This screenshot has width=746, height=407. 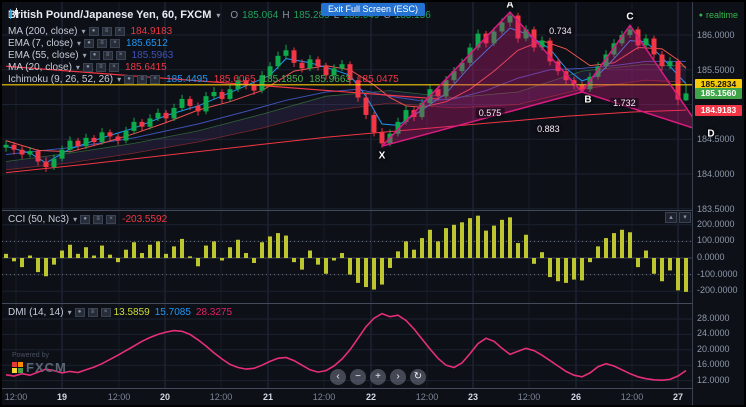 What do you see at coordinates (718, 85) in the screenshot?
I see `price-badge: 185.2834` at bounding box center [718, 85].